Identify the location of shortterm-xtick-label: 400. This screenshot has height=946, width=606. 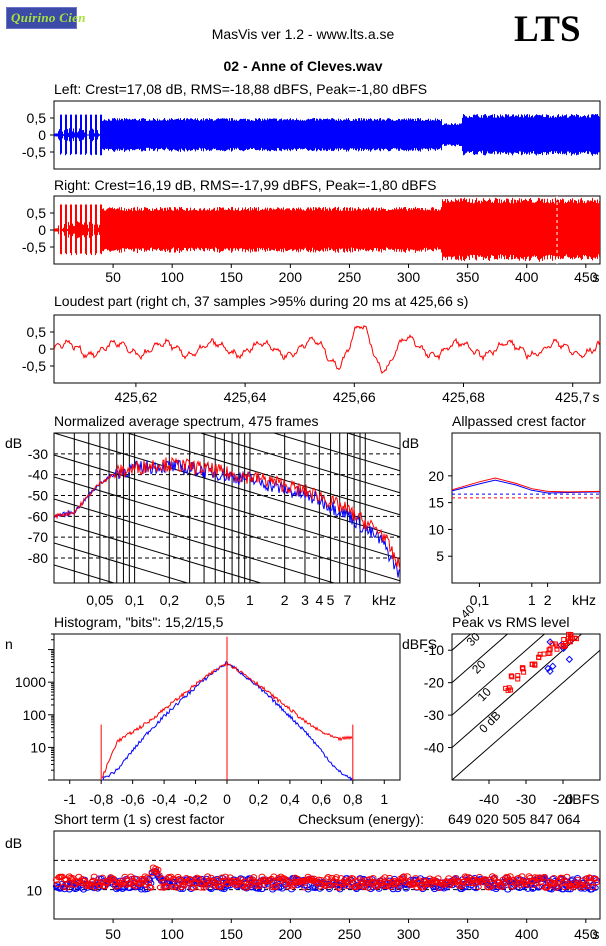
(527, 934).